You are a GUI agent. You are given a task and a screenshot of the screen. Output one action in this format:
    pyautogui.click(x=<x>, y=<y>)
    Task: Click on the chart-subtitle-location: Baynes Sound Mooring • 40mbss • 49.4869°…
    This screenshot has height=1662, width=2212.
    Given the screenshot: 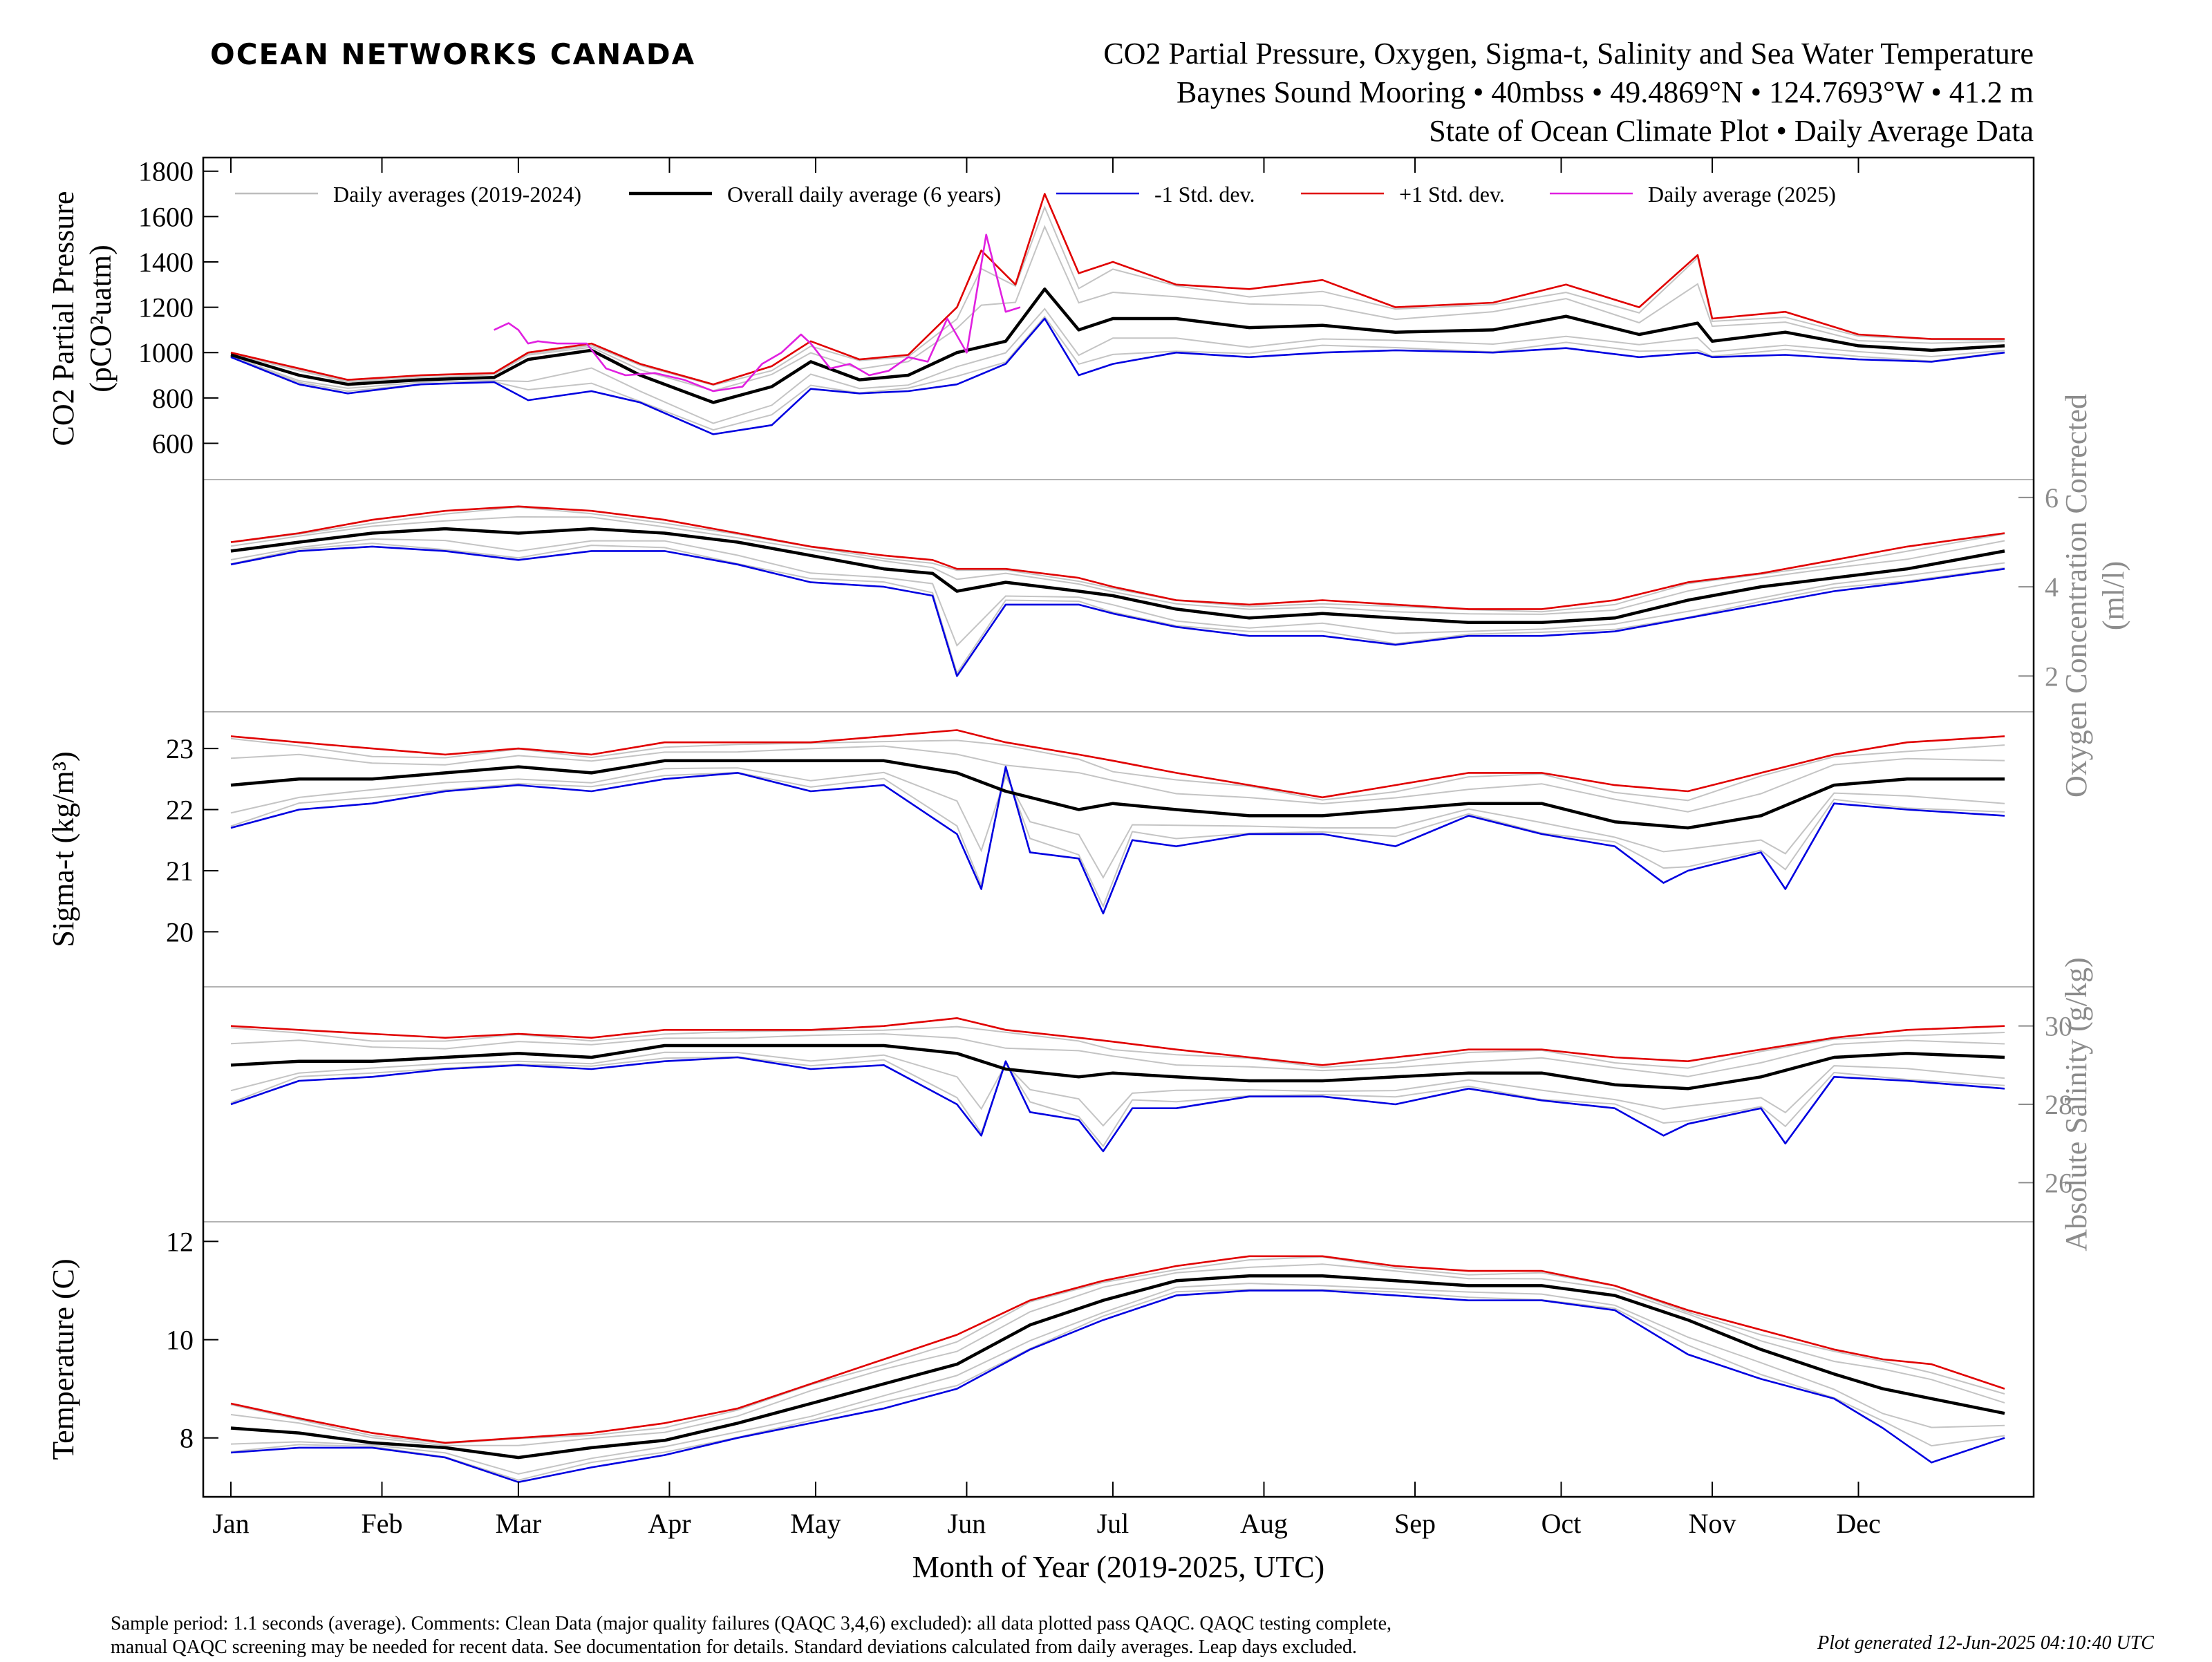 What is the action you would take?
    pyautogui.click(x=1605, y=92)
    